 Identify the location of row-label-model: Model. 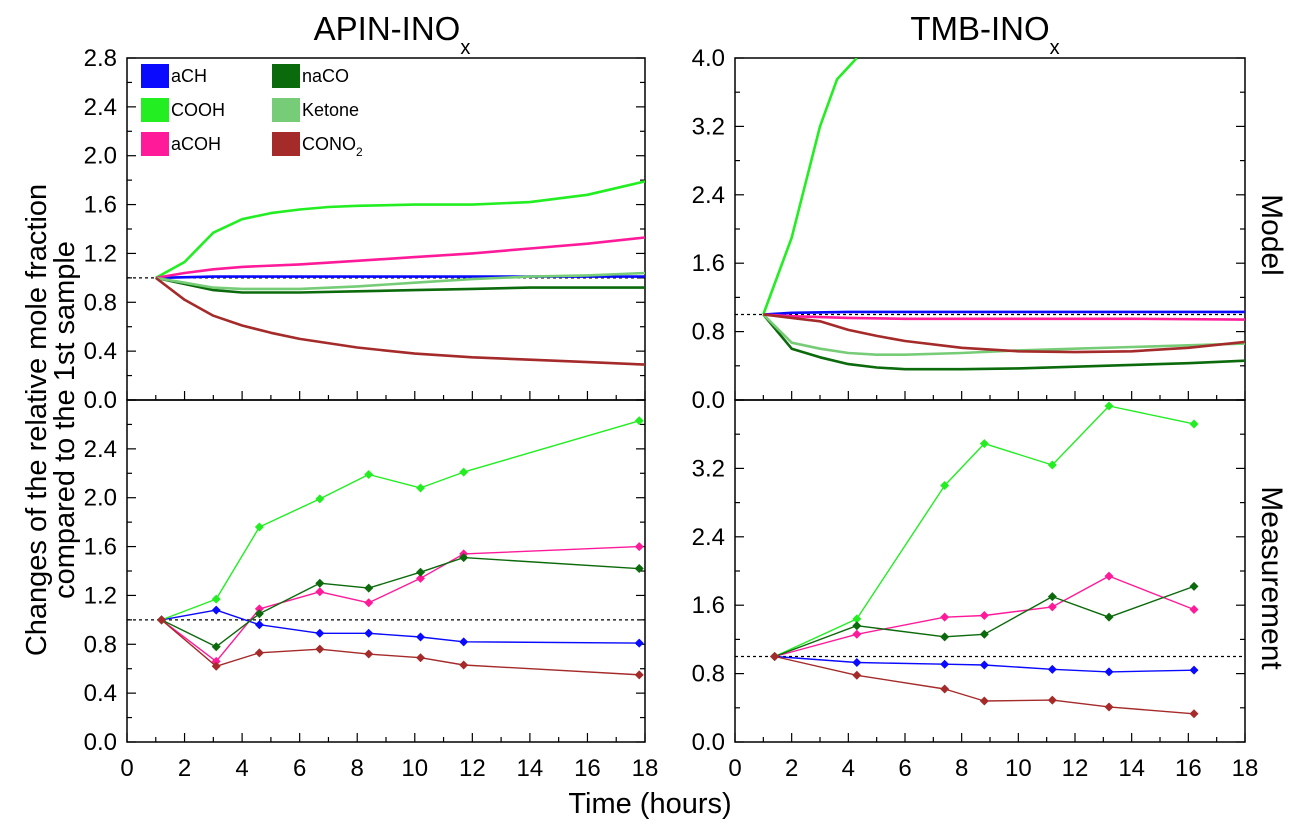
(1271, 235).